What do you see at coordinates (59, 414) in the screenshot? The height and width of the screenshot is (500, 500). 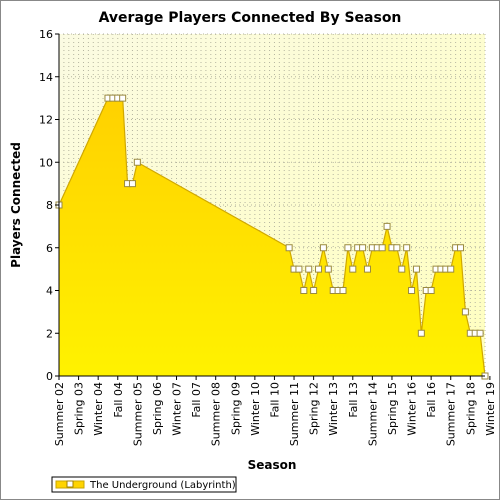 I see `x-tick-label: Summer 02` at bounding box center [59, 414].